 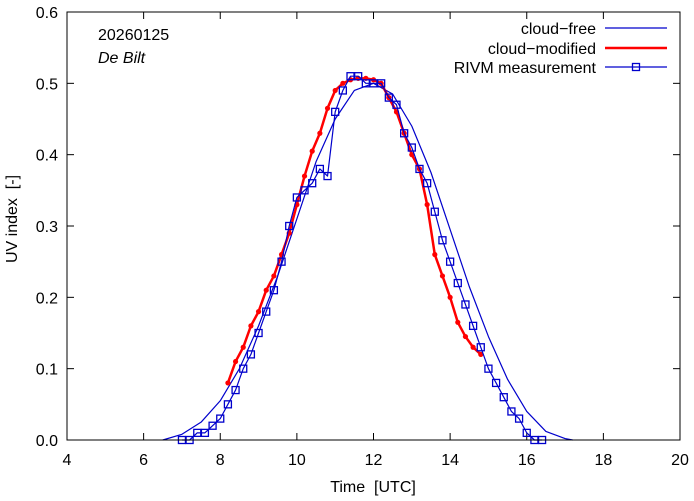 What do you see at coordinates (122, 58) in the screenshot?
I see `station-label: De Bilt` at bounding box center [122, 58].